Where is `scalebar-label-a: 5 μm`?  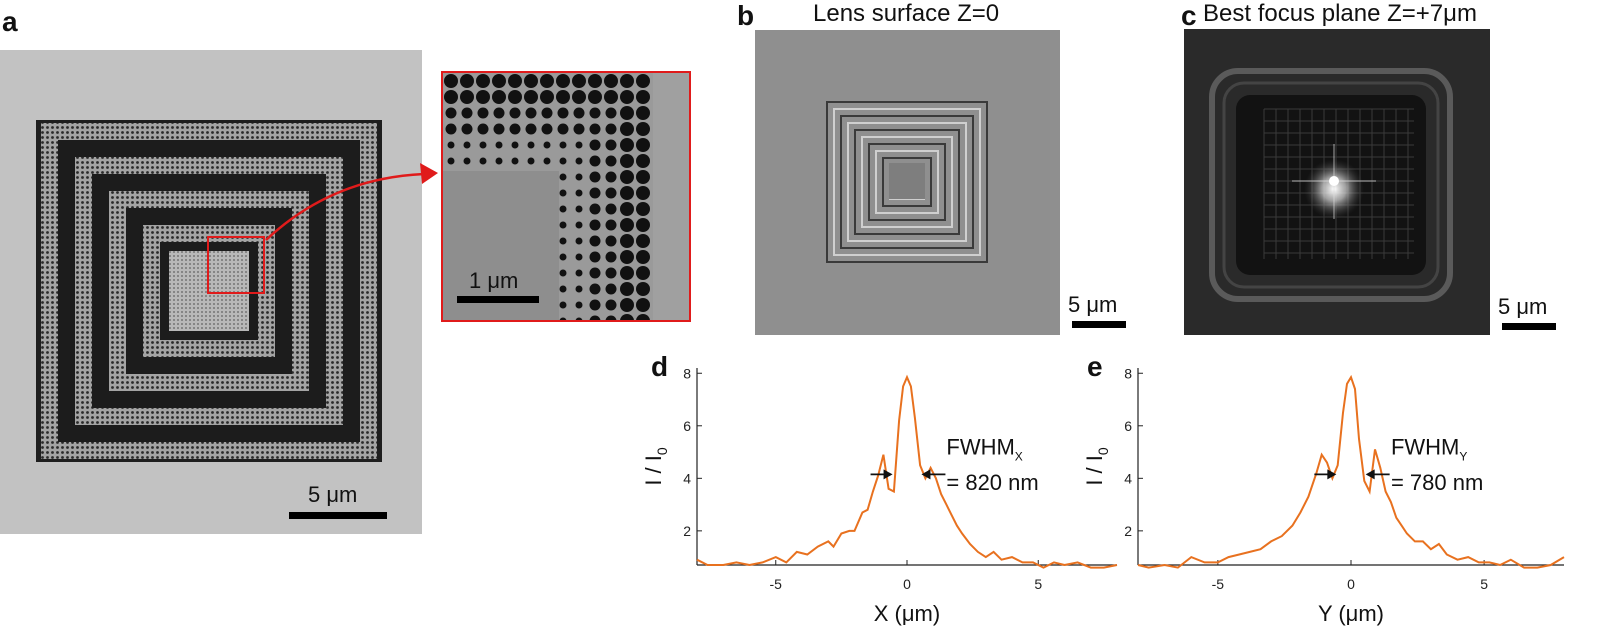
scalebar-label-a: 5 μm is located at coordinates (333, 494).